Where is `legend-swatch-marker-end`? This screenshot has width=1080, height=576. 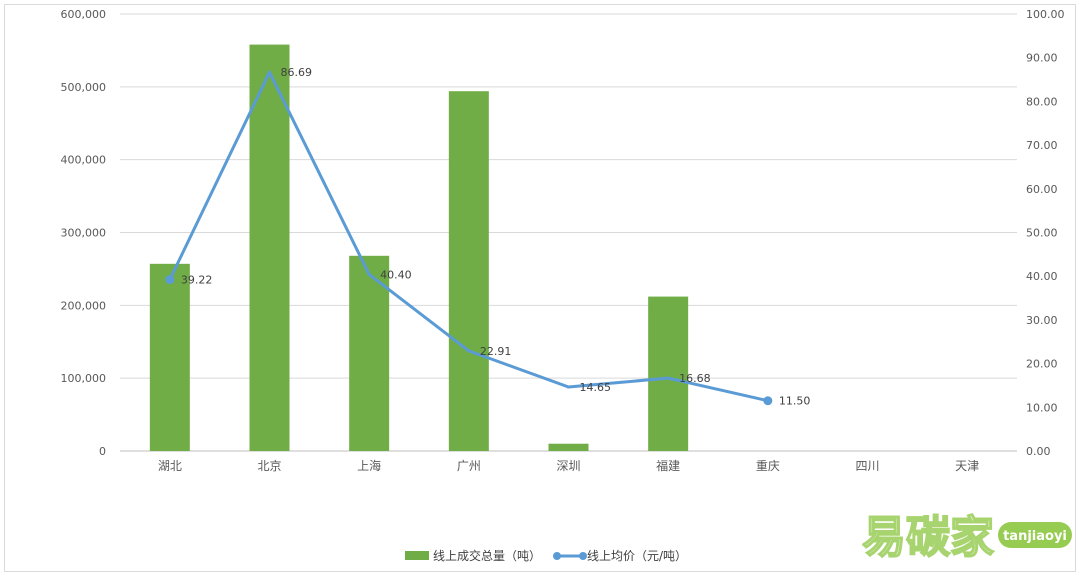
legend-swatch-marker-end is located at coordinates (583, 556).